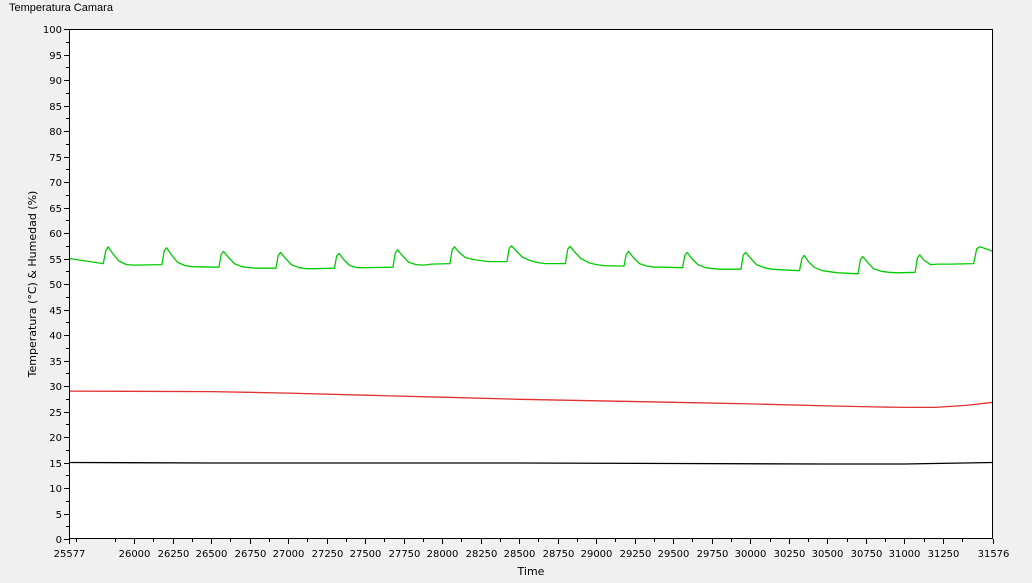 This screenshot has width=1032, height=583. Describe the element at coordinates (212, 554) in the screenshot. I see `x-tick-label: 26500` at that location.